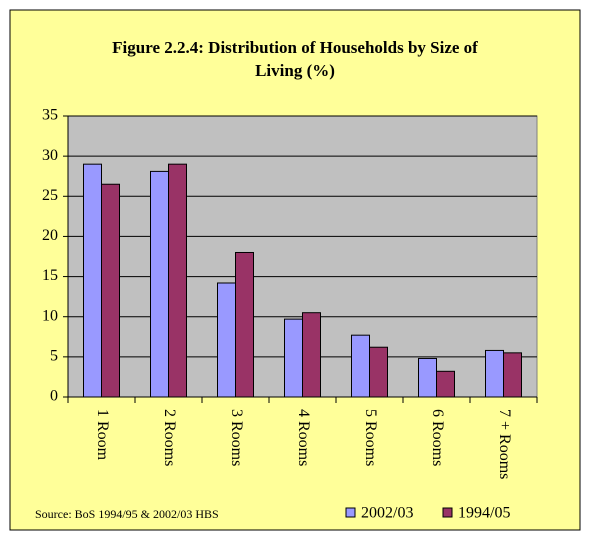  I want to click on y-tick-label: 30, so click(50, 155).